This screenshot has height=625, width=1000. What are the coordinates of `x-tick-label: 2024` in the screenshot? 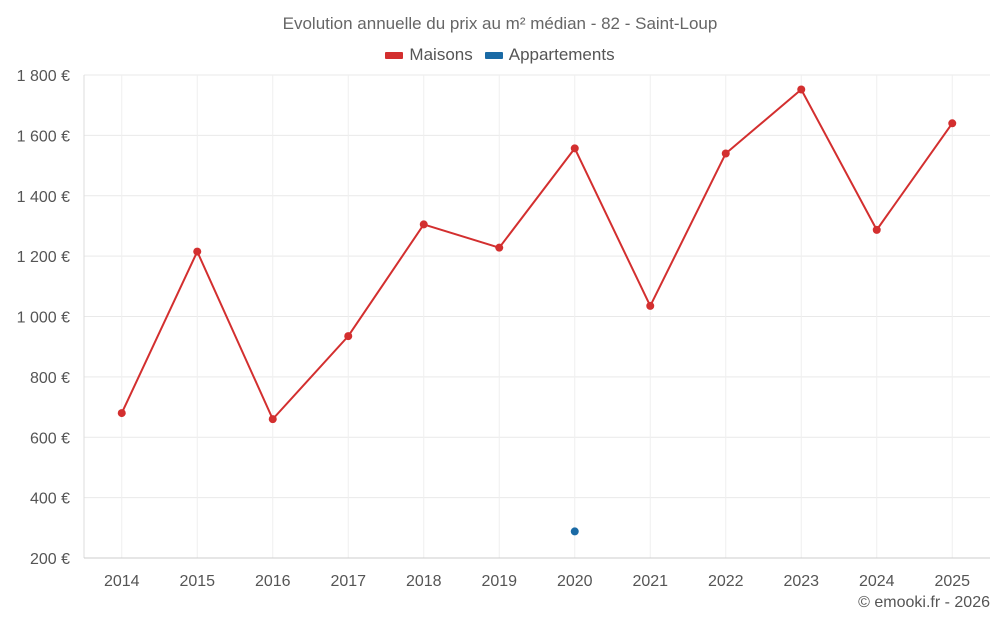 It's located at (877, 581).